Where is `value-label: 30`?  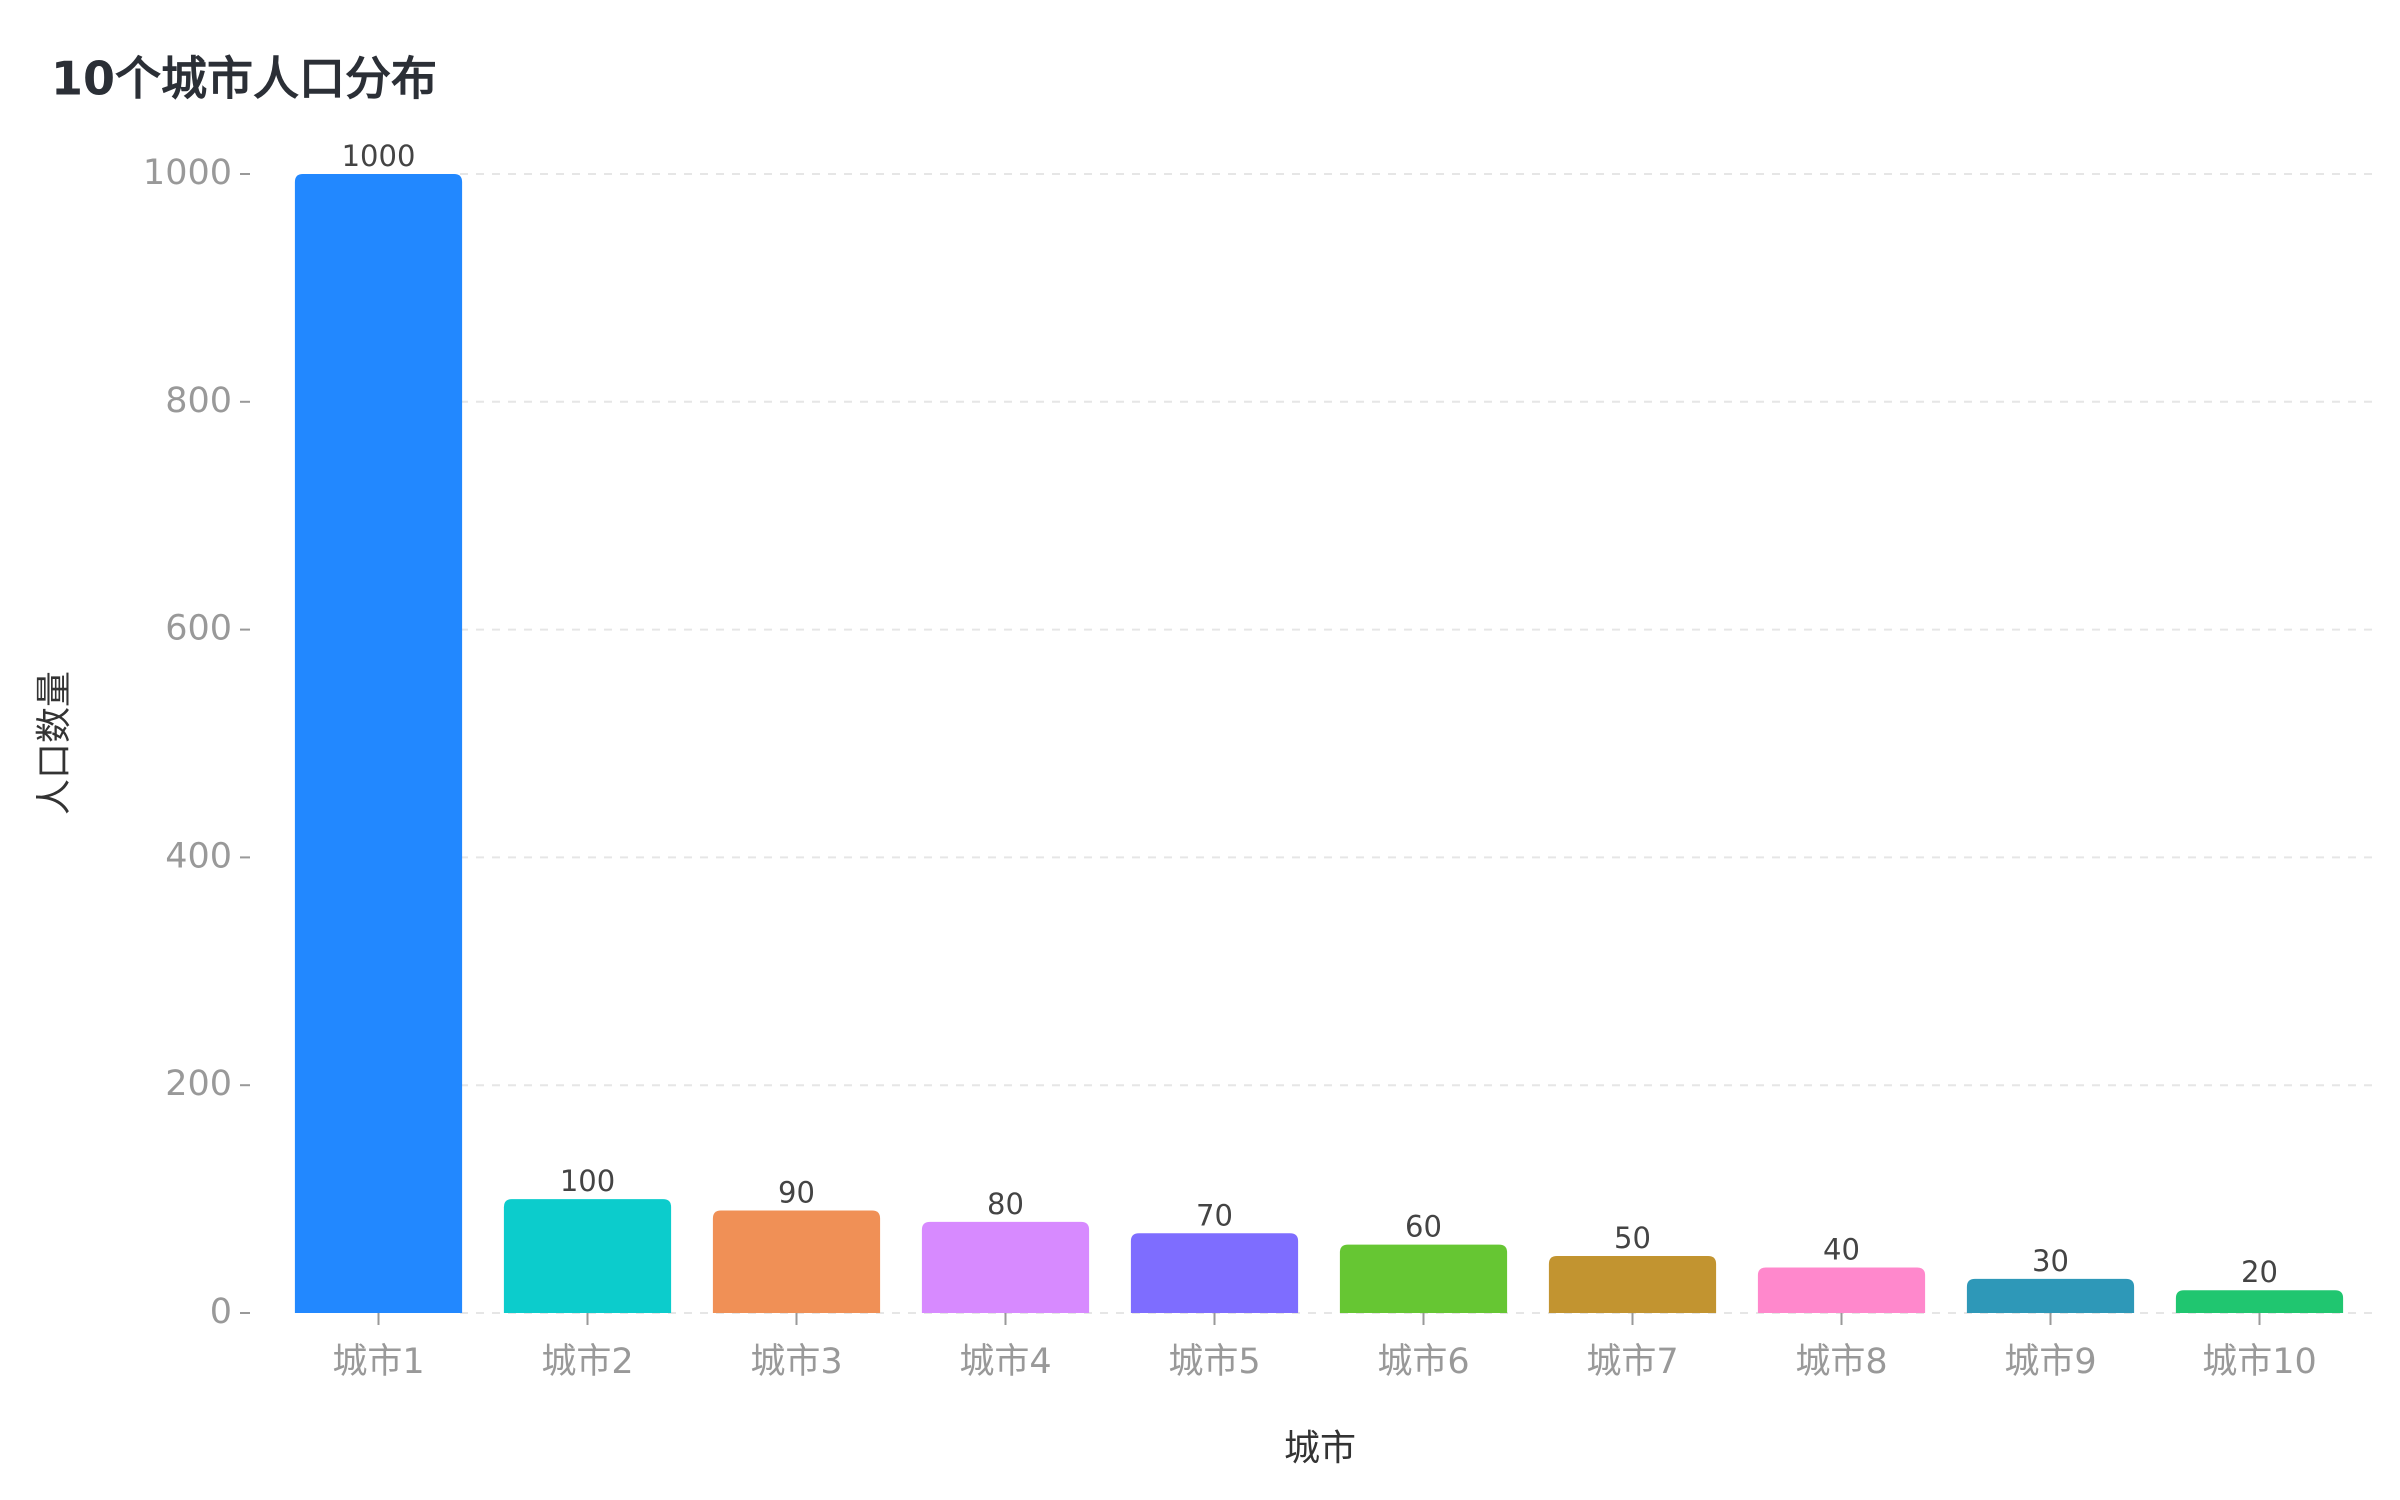
value-label: 30 is located at coordinates (2050, 1261).